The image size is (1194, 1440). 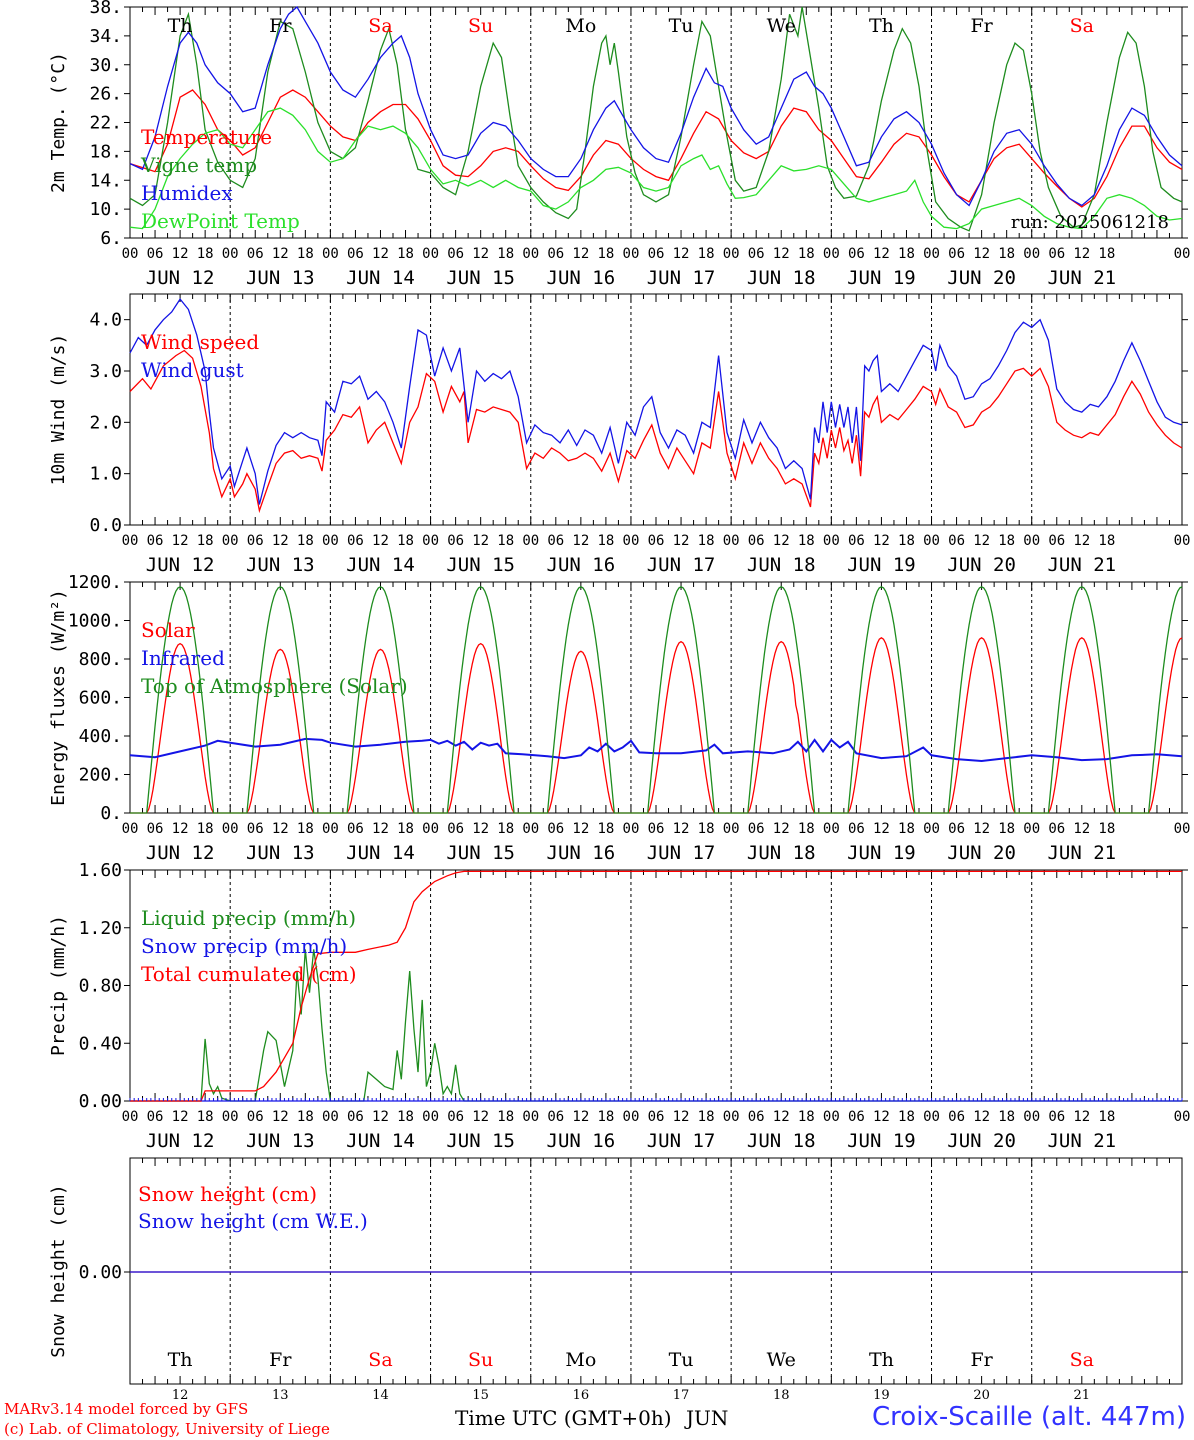 What do you see at coordinates (100, 928) in the screenshot?
I see `y-tick-label: 1.20` at bounding box center [100, 928].